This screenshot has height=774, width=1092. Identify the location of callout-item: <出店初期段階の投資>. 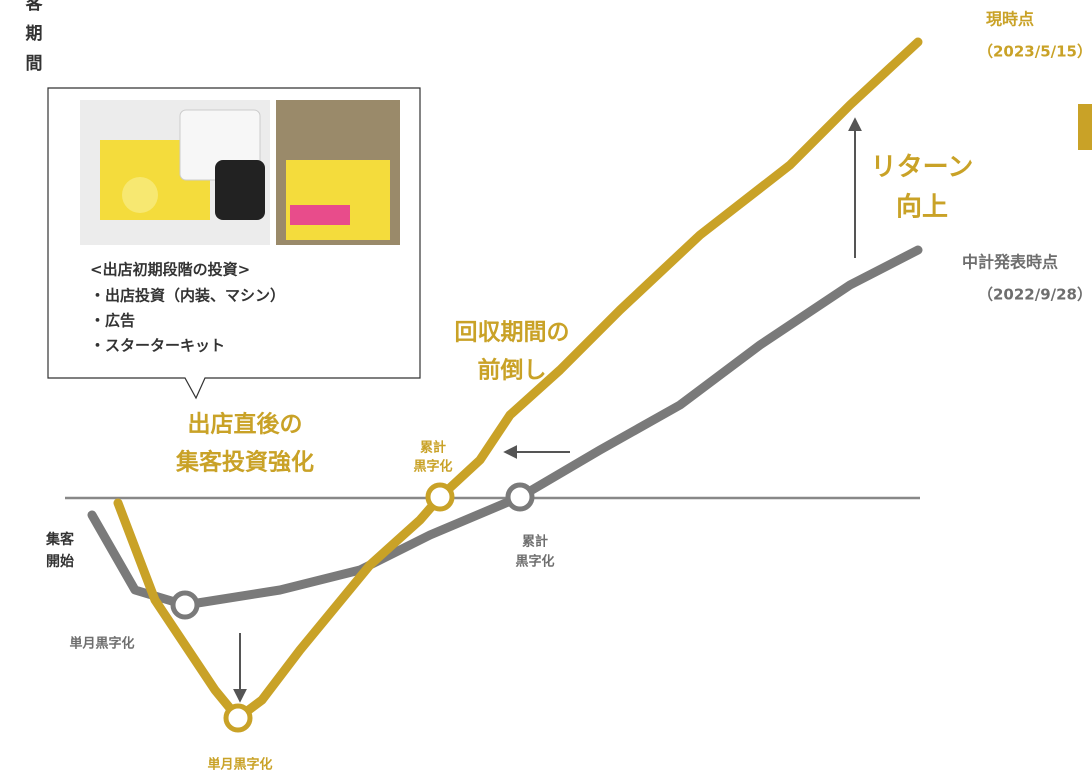
(170, 270).